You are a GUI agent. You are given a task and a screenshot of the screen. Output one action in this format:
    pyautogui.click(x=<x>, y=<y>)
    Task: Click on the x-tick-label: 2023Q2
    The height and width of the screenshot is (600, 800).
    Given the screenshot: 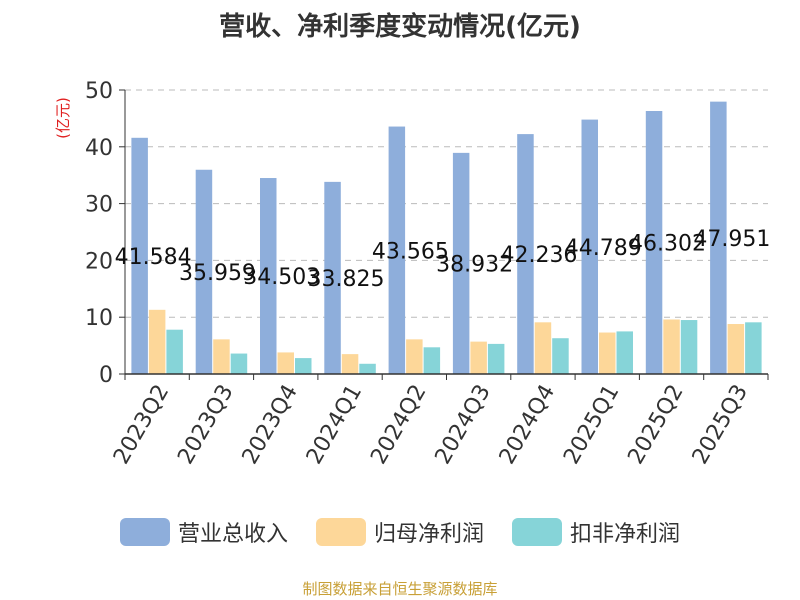 What is the action you would take?
    pyautogui.click(x=141, y=425)
    